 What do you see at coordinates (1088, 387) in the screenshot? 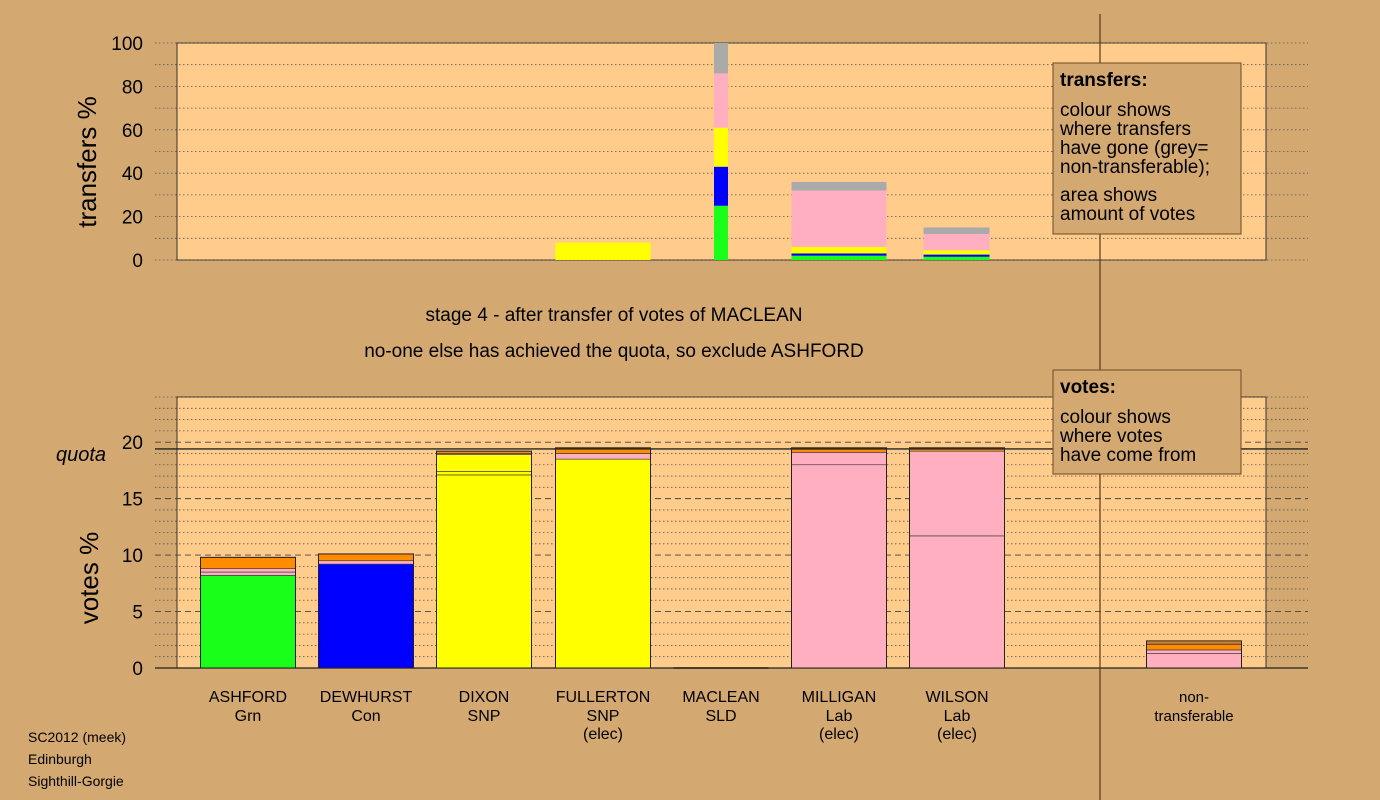
I see `votes-legend-title: votes:` at bounding box center [1088, 387].